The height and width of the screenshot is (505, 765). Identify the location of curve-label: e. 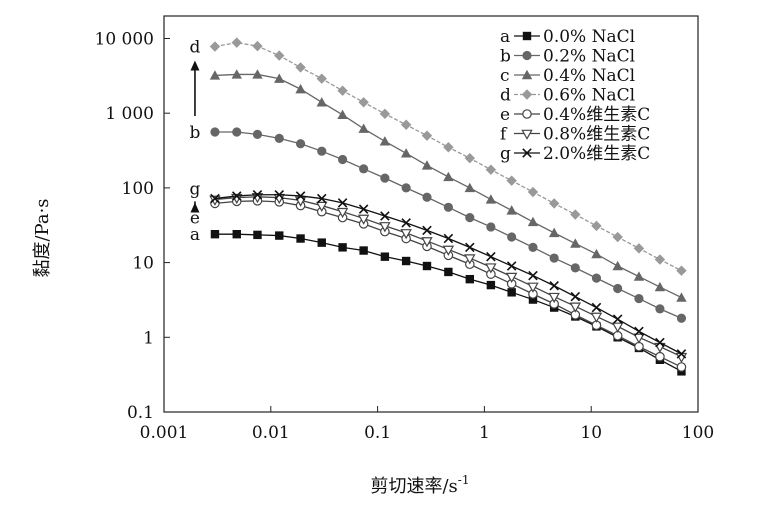
(195, 218).